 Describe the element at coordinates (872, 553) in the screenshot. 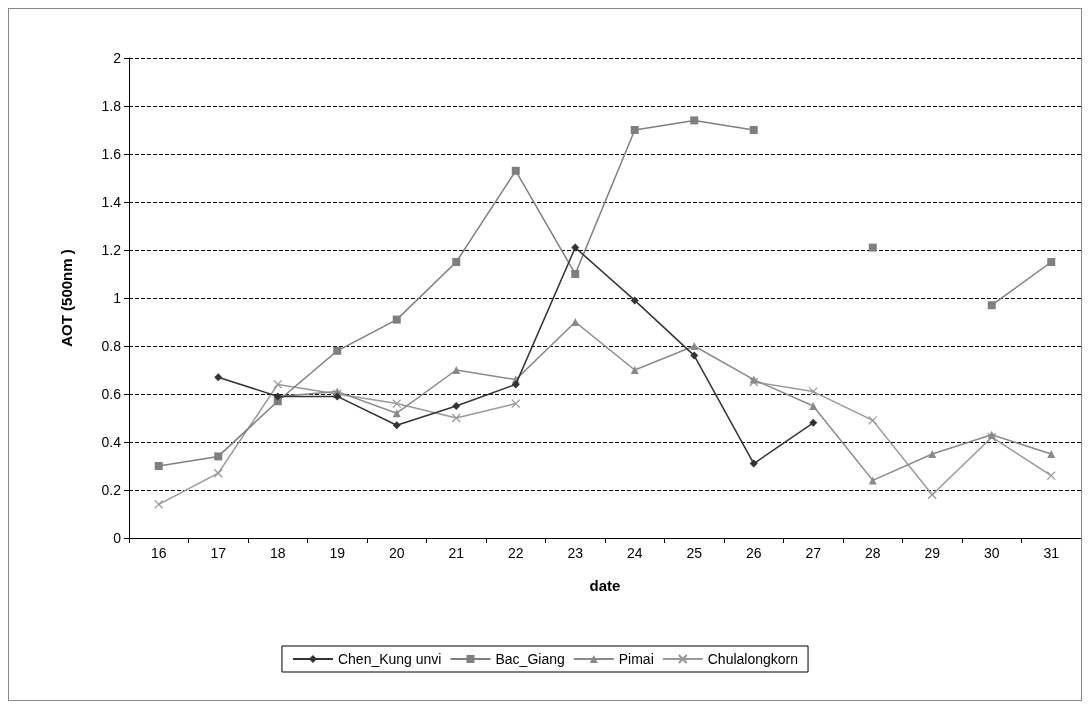

I see `x-tick-label: 28` at that location.